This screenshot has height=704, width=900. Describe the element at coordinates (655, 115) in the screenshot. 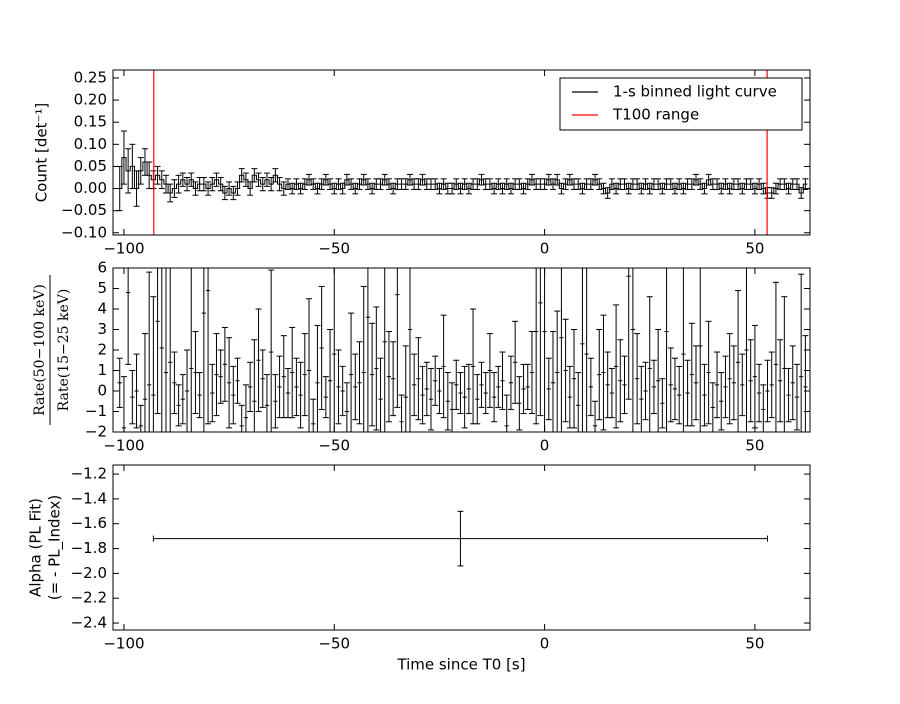

I see `legend-label: T100 range` at that location.